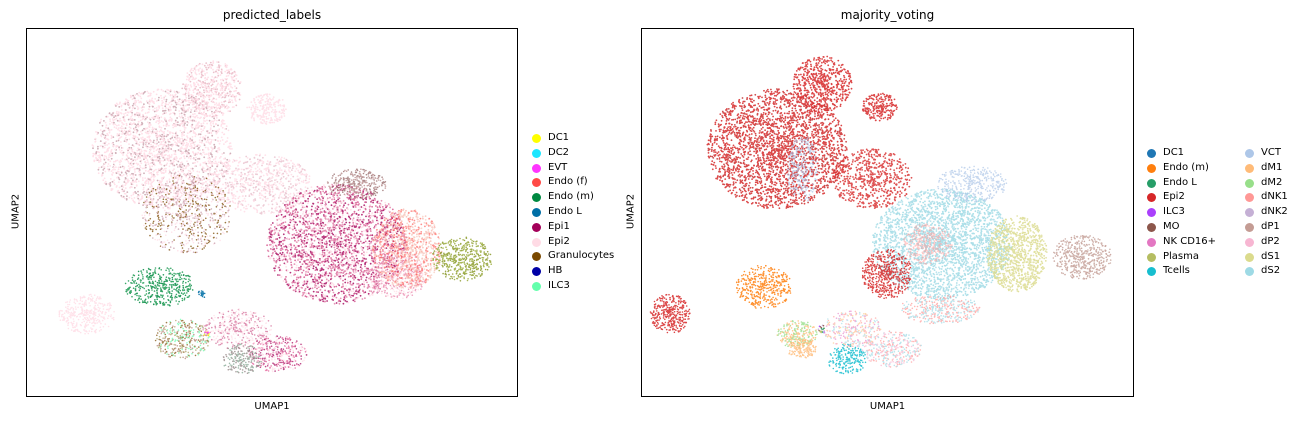  What do you see at coordinates (1271, 183) in the screenshot?
I see `legend-label: dM2` at bounding box center [1271, 183].